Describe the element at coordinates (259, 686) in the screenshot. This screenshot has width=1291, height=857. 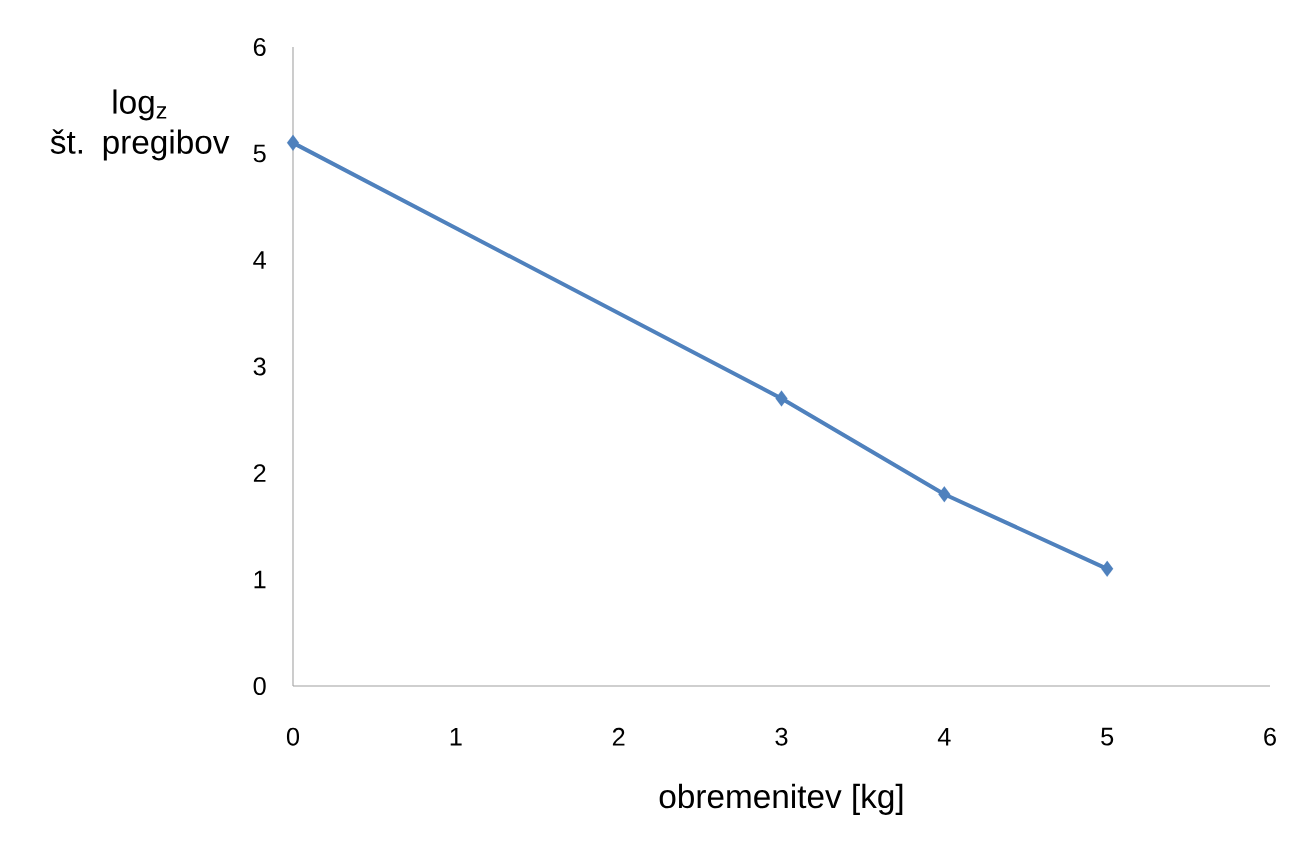
I see `y-tick-label: 0` at that location.